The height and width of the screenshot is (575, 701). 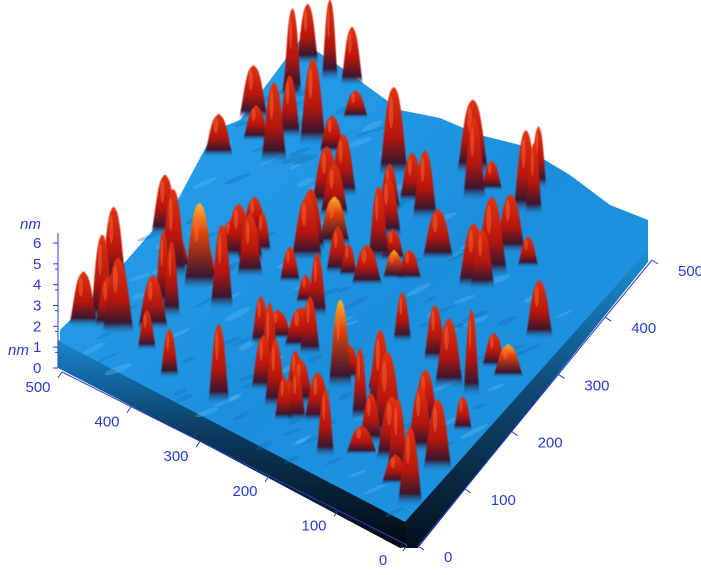 What do you see at coordinates (313, 525) in the screenshot?
I see `left-tick-label: 100` at bounding box center [313, 525].